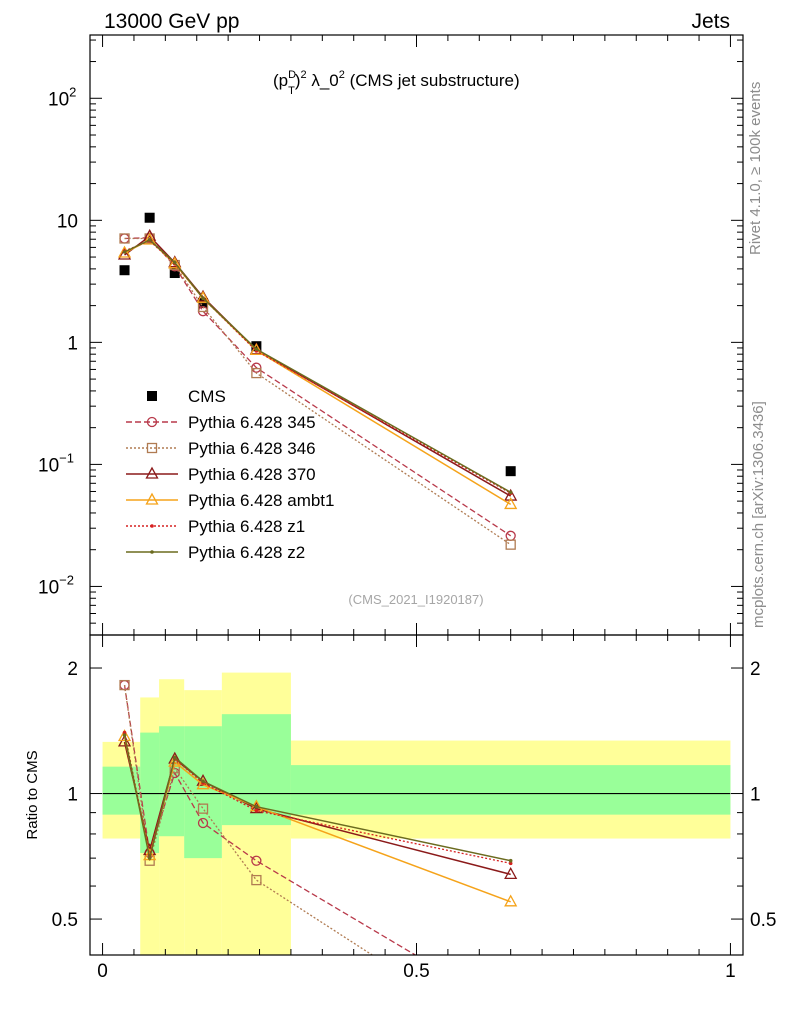 Image resolution: width=786 pixels, height=1024 pixels. I want to click on ratio-y-tick-label-right: 1, so click(755, 795).